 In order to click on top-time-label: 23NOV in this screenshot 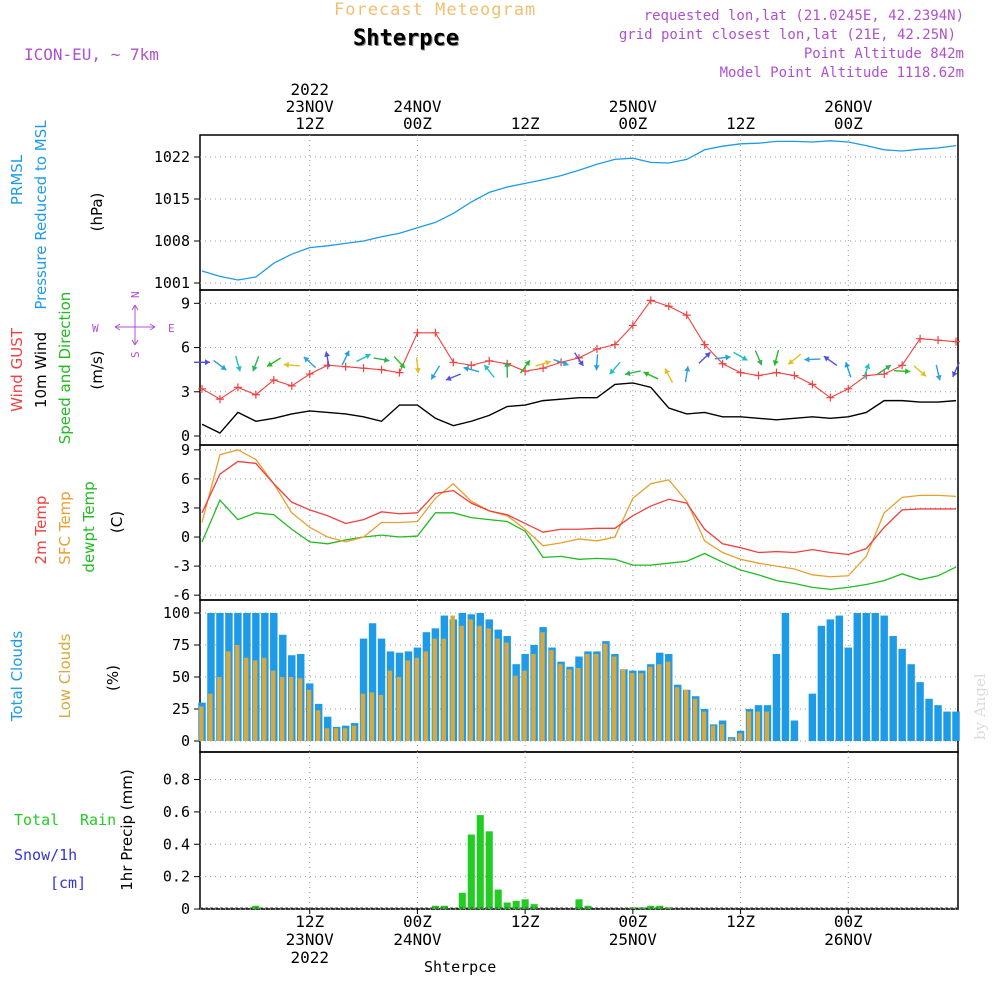, I will do `click(310, 106)`.